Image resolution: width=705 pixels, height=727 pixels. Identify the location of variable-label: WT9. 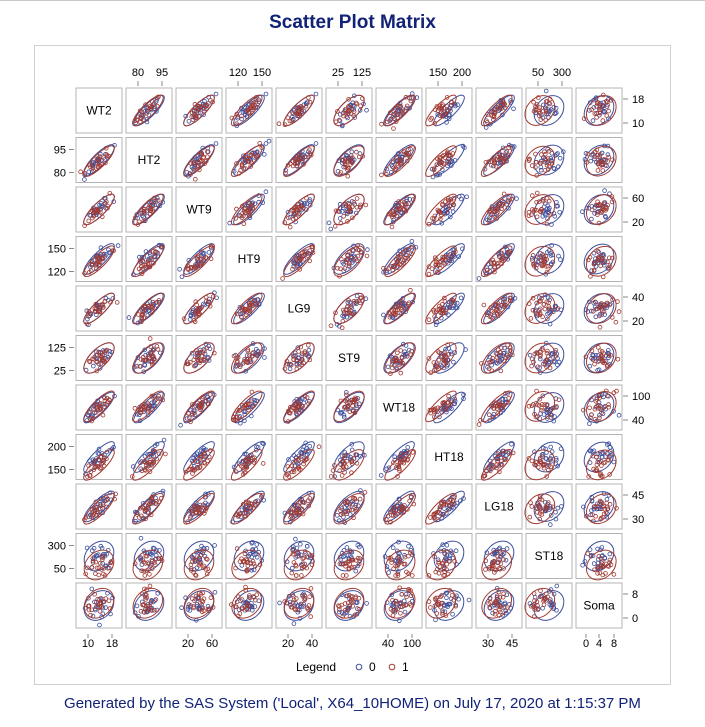
(199, 210).